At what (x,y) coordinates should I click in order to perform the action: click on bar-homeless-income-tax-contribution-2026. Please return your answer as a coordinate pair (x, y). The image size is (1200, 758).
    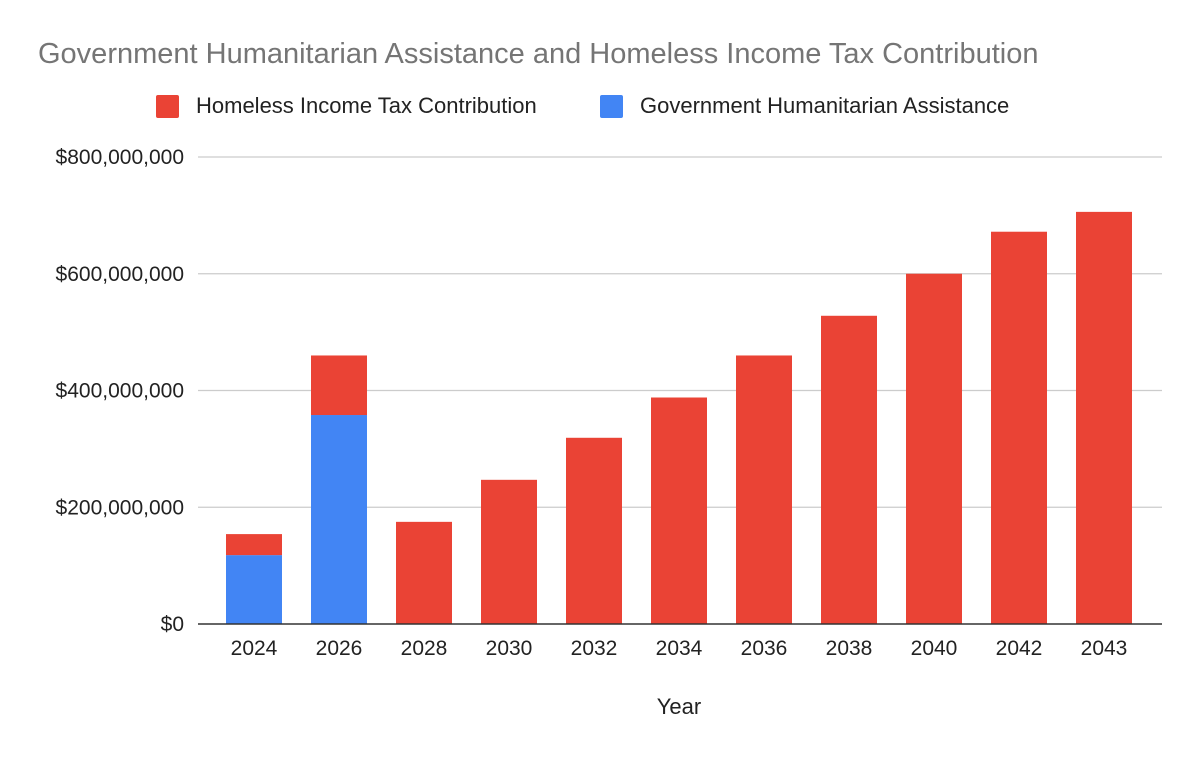
    Looking at the image, I should click on (339, 385).